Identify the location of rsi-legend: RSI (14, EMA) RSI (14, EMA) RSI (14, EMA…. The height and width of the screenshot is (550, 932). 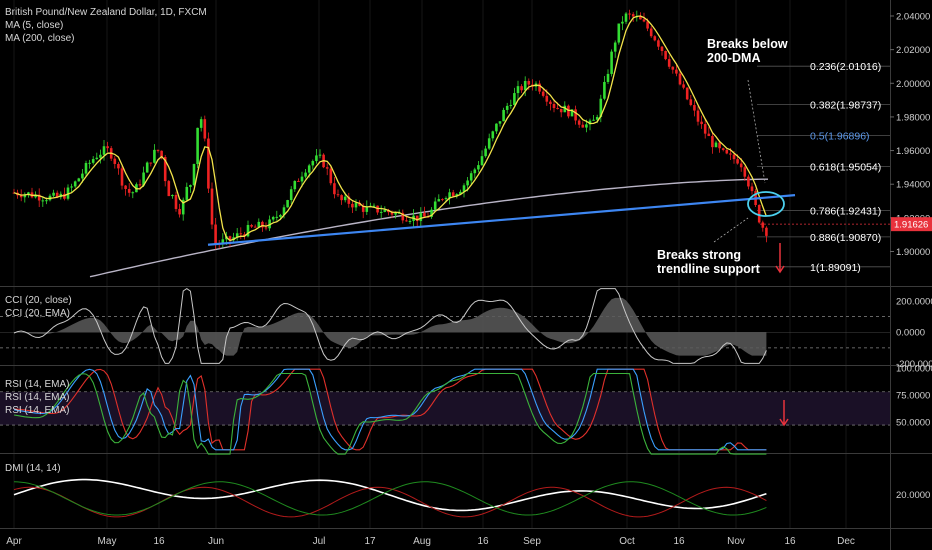
(37, 397).